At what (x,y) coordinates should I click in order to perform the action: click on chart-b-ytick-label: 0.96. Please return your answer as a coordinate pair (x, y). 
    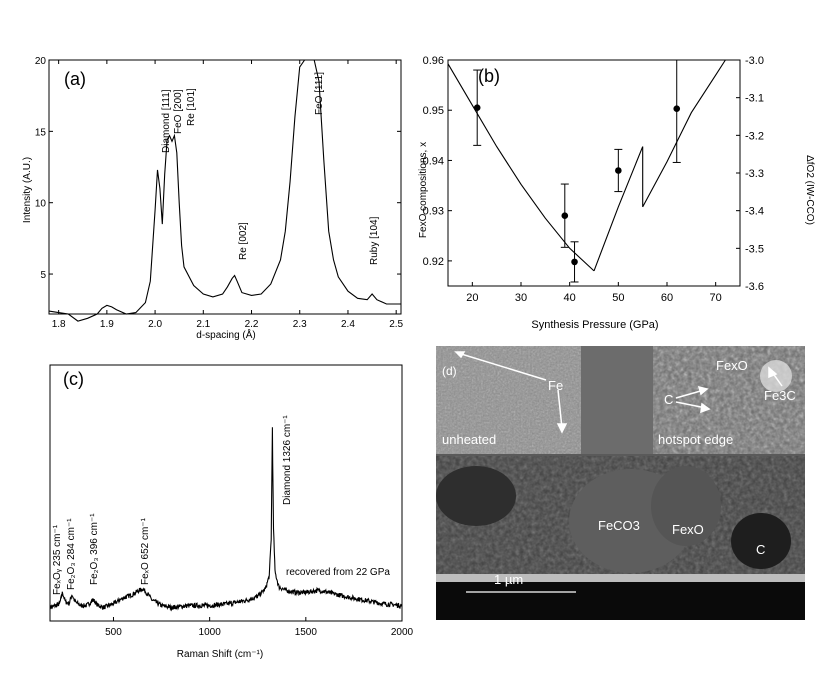
    Looking at the image, I should click on (433, 61).